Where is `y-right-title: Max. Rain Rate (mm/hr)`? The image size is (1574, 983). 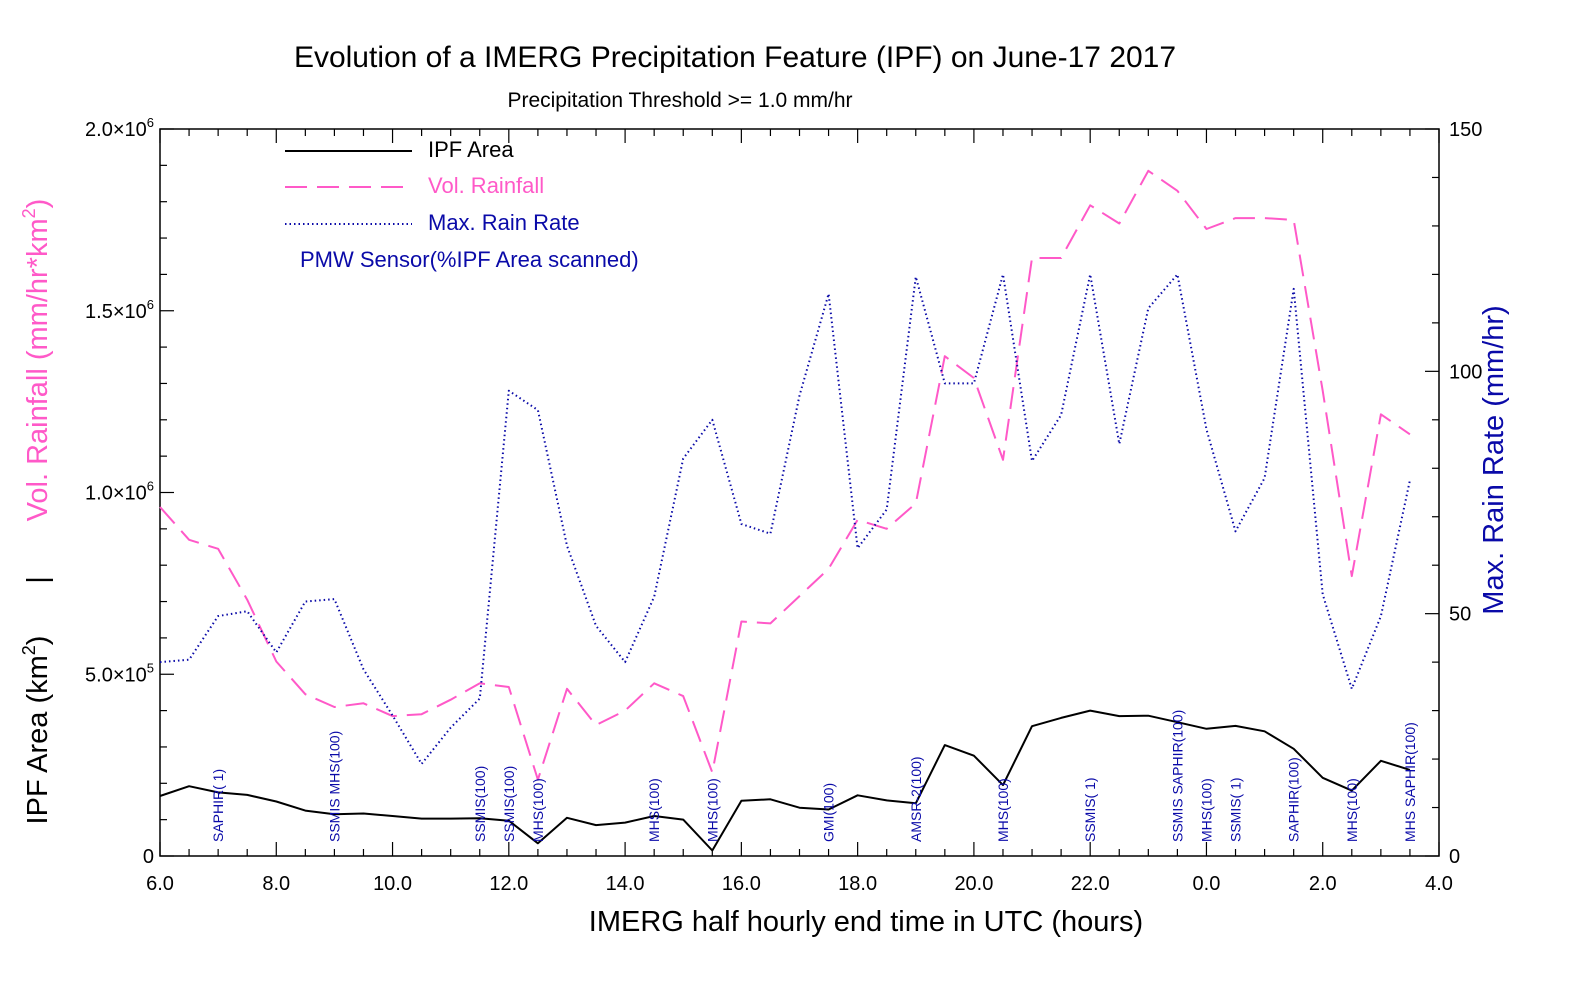
y-right-title: Max. Rain Rate (mm/hr) is located at coordinates (1494, 459).